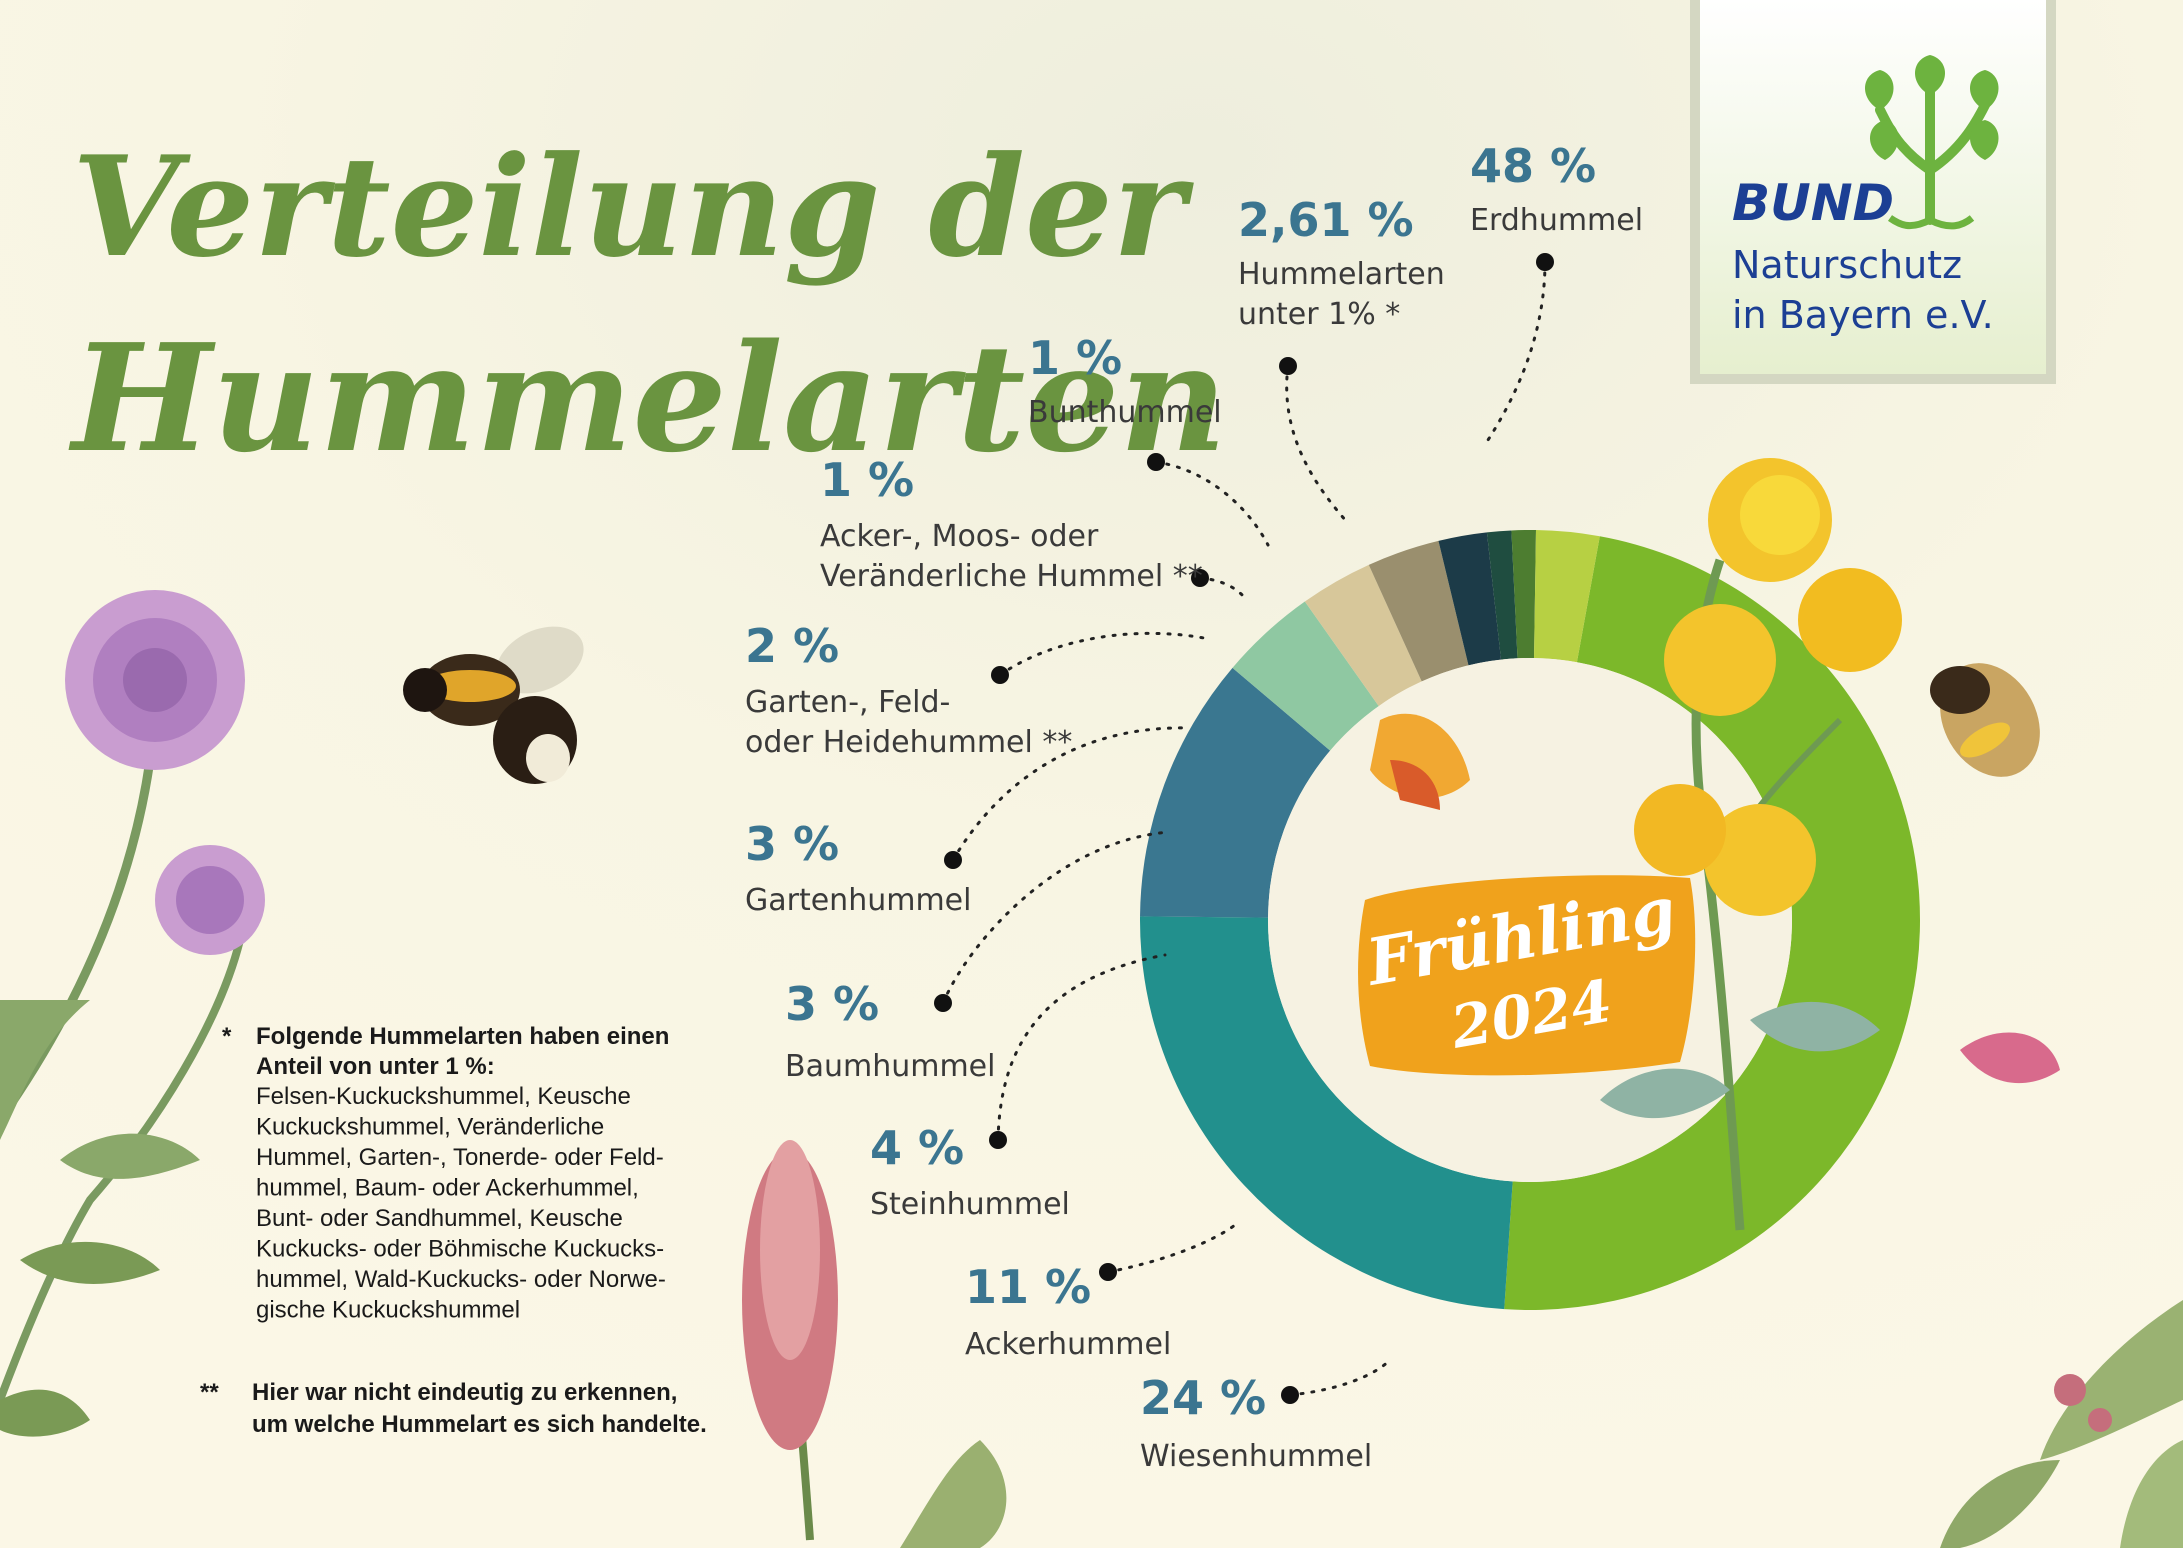  Describe the element at coordinates (1326, 220) in the screenshot. I see `data-label-value: 2,61 %` at that location.